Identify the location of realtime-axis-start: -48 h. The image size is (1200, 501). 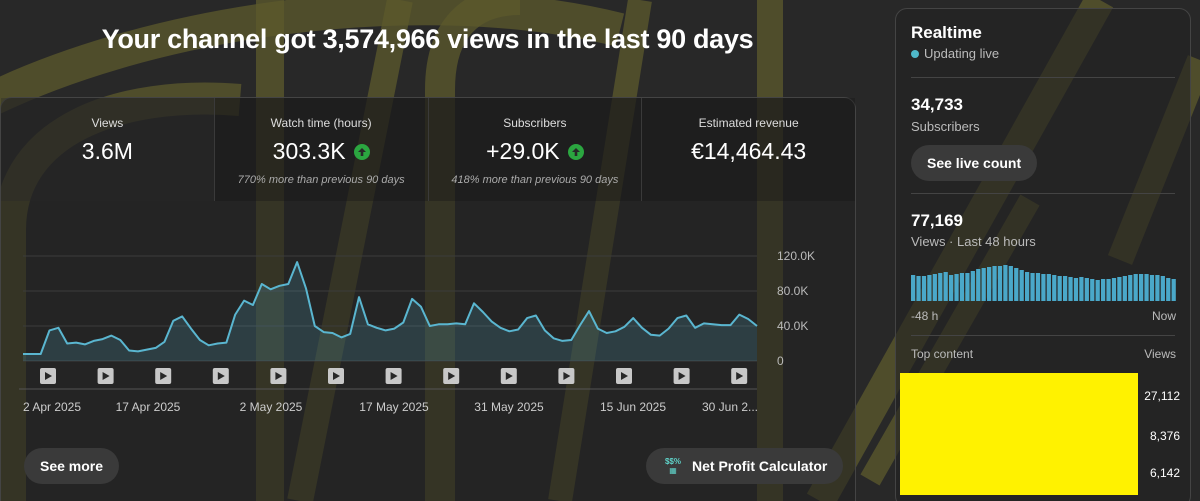
(925, 316).